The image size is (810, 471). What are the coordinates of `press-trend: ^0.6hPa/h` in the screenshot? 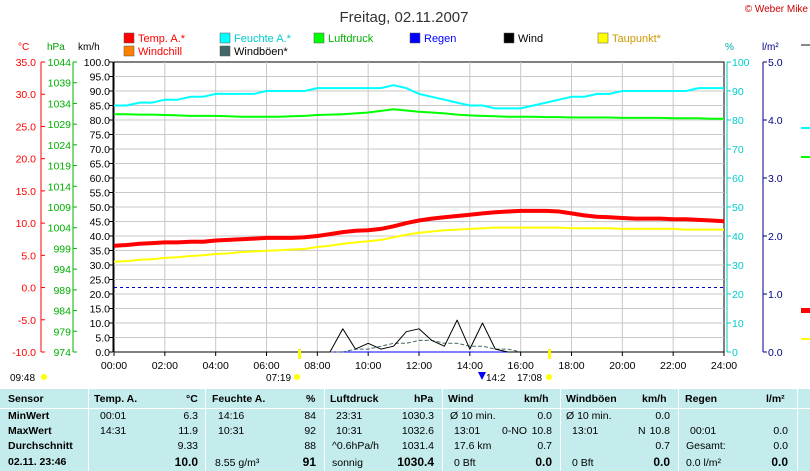 It's located at (355, 446).